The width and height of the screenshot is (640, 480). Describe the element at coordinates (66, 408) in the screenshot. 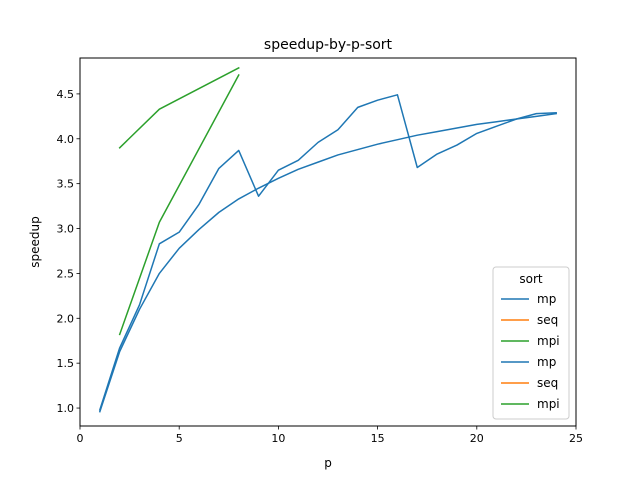

I see `y-tick-label: 1.0` at that location.